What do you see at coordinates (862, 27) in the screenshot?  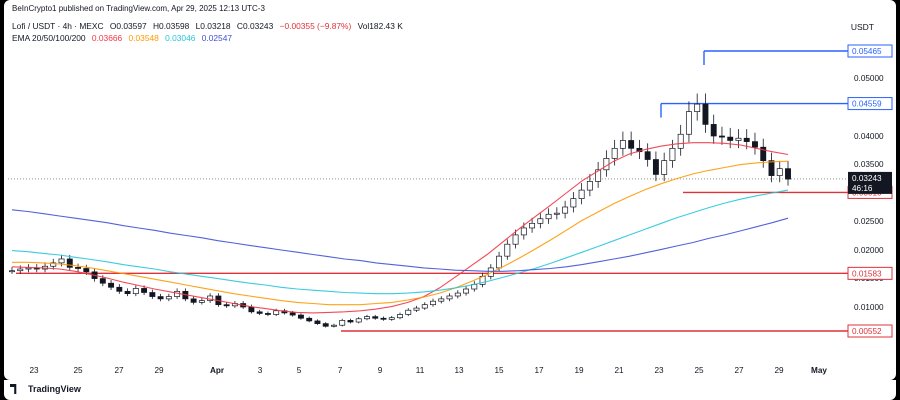 I see `currency-label: USDT` at bounding box center [862, 27].